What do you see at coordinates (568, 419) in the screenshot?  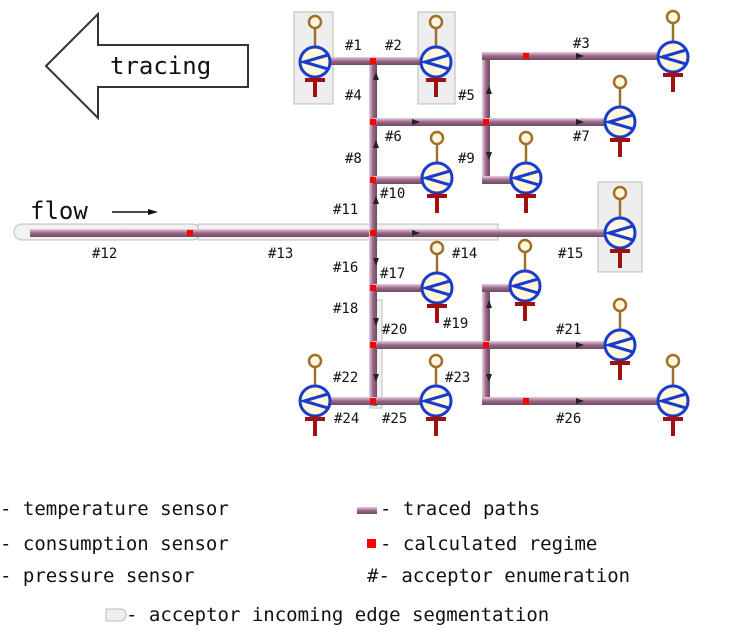 I see `node-label-26: #26` at bounding box center [568, 419].